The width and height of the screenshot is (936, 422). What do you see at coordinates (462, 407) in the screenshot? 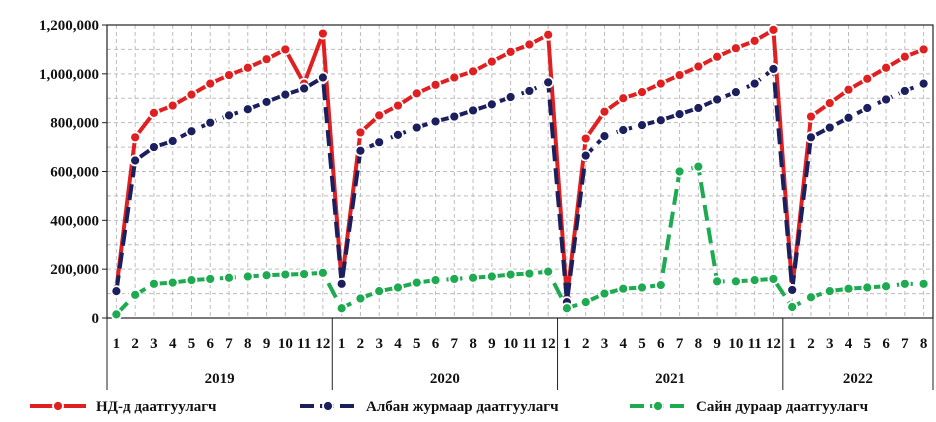
I see `legend-label-2: Албан журмаар даатгуулагч` at bounding box center [462, 407].